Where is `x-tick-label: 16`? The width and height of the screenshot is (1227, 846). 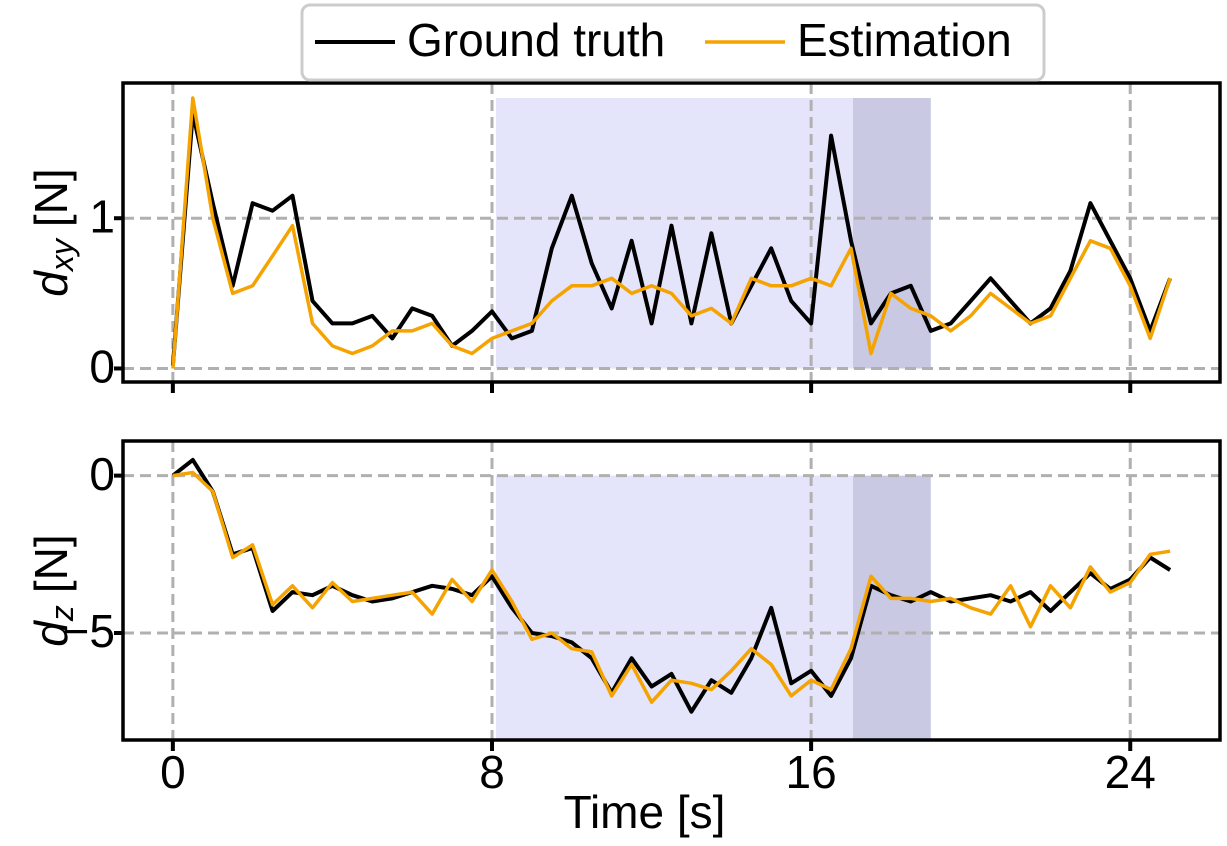
x-tick-label: 16 is located at coordinates (811, 772).